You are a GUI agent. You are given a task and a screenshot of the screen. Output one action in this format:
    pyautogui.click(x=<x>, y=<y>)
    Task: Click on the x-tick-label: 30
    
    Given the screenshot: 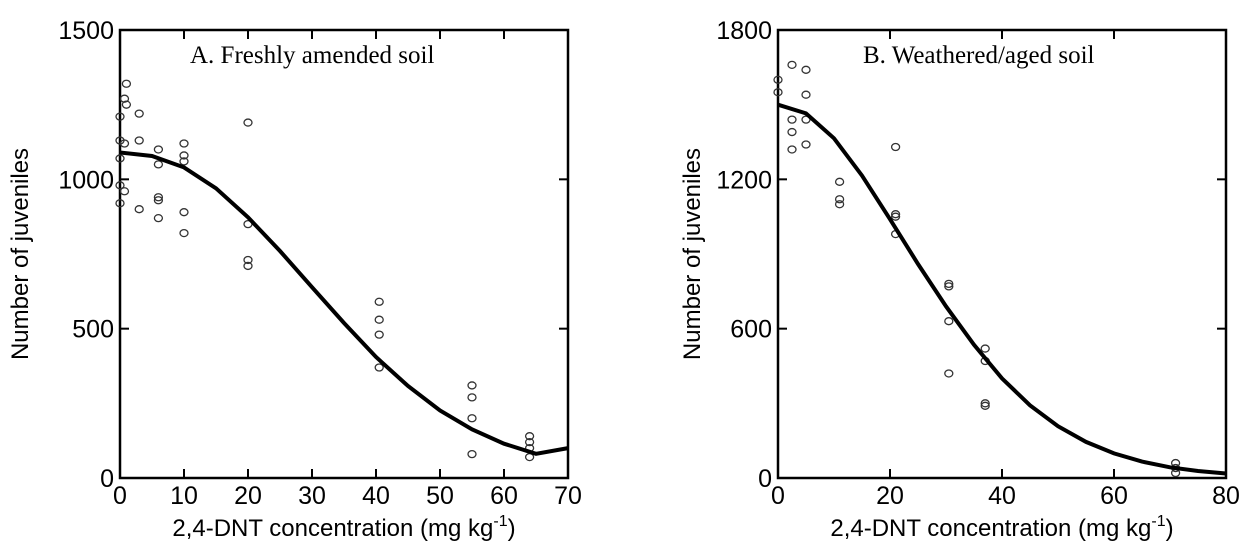 What is the action you would take?
    pyautogui.click(x=312, y=496)
    